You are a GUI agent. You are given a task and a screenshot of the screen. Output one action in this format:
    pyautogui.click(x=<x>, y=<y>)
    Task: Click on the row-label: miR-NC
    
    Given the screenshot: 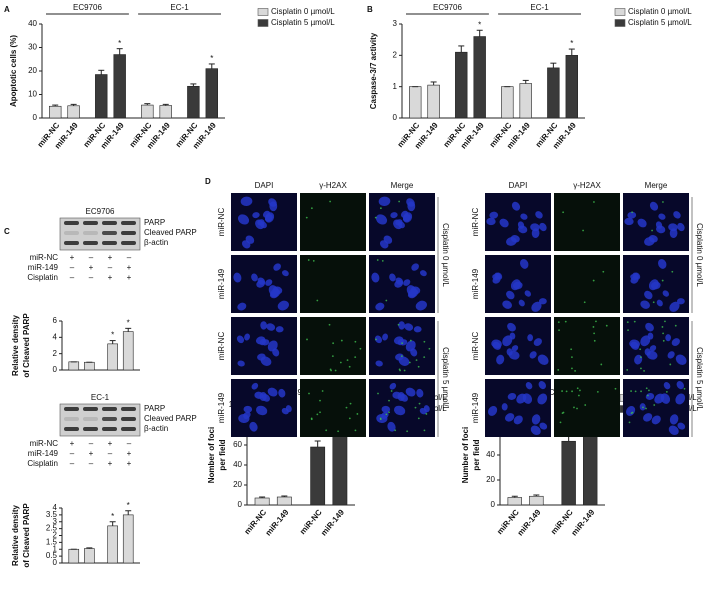 What is the action you would take?
    pyautogui.click(x=221, y=222)
    